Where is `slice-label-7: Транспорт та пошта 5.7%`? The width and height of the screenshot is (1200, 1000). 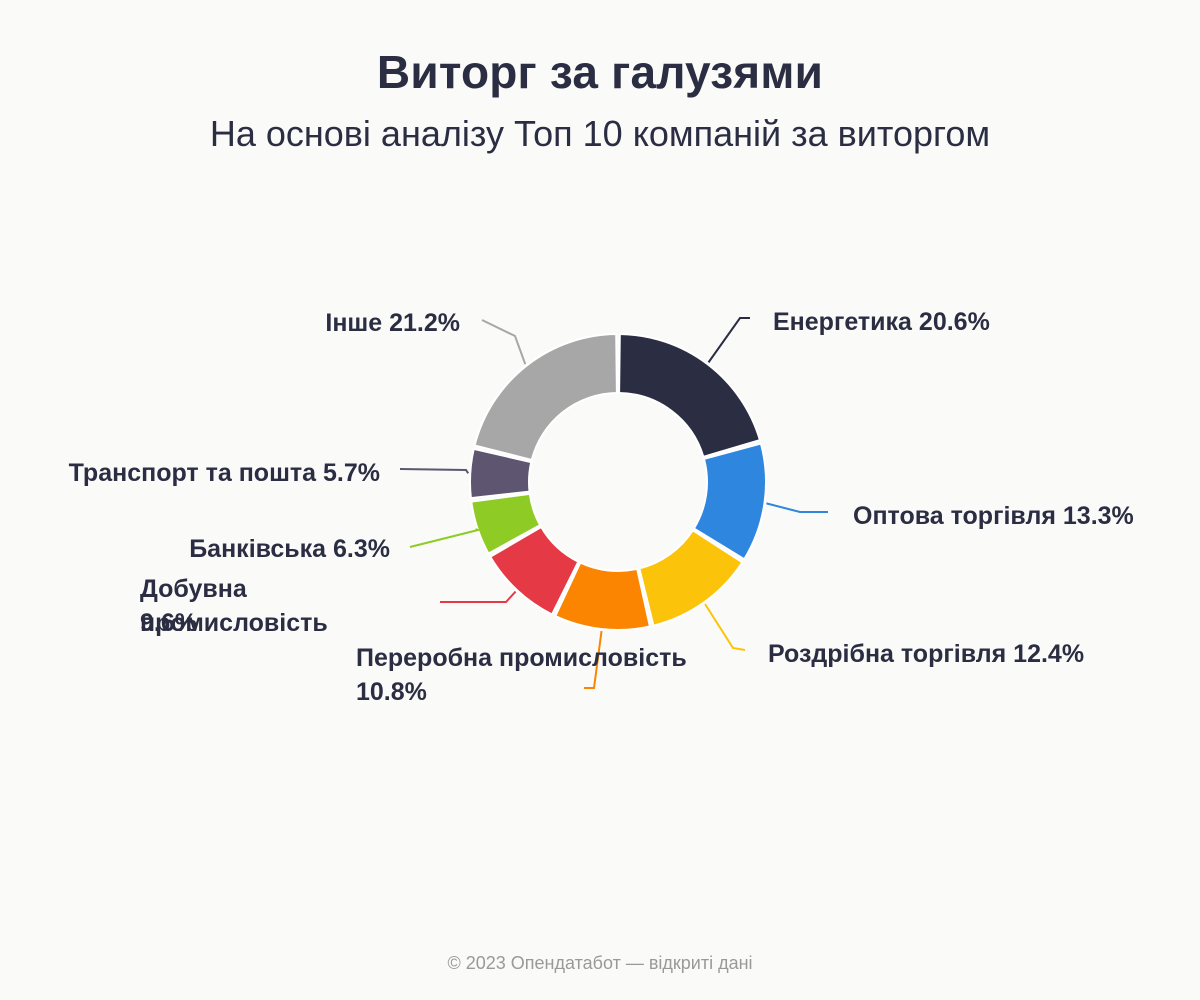
slice-label-7: Транспорт та пошта 5.7% is located at coordinates (224, 473).